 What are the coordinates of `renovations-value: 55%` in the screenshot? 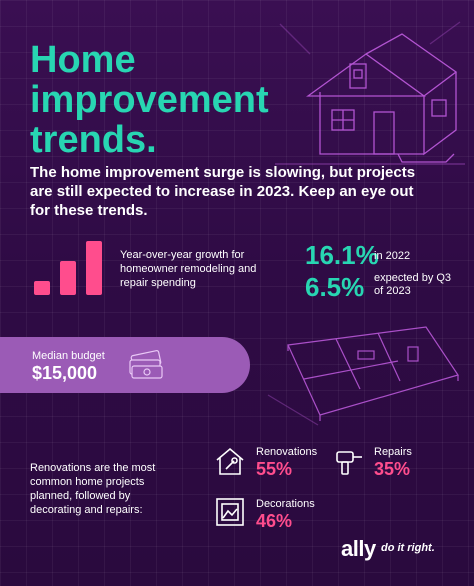 It's located at (274, 469).